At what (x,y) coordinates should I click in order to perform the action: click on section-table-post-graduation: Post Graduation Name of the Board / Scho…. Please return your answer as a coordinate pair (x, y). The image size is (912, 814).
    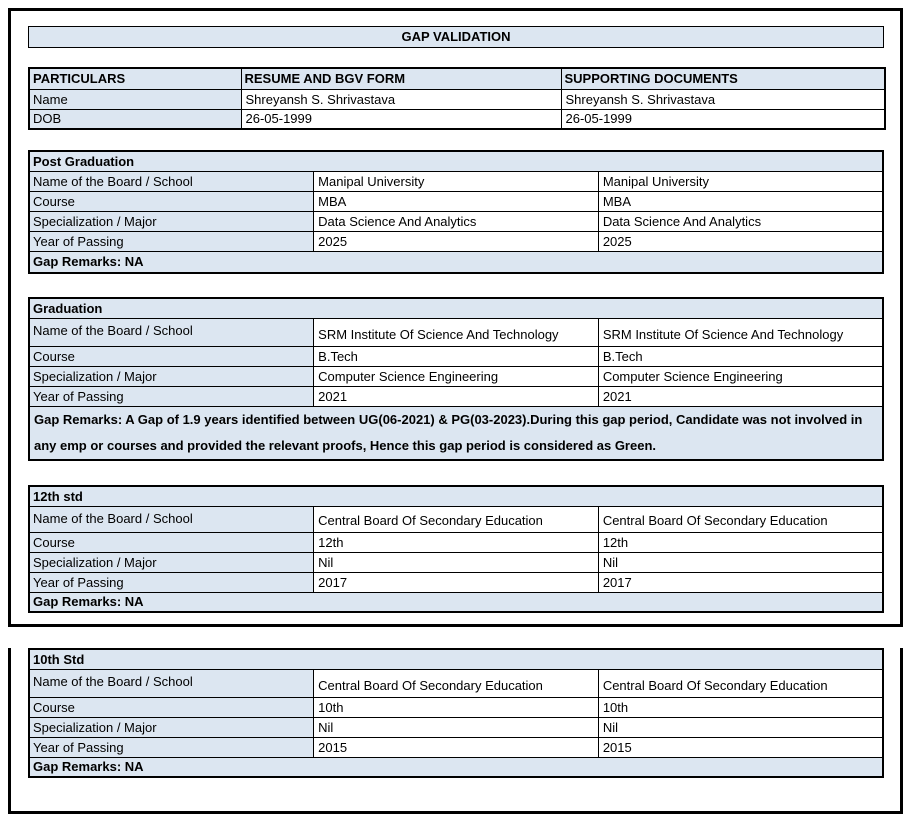
    Looking at the image, I should click on (456, 212).